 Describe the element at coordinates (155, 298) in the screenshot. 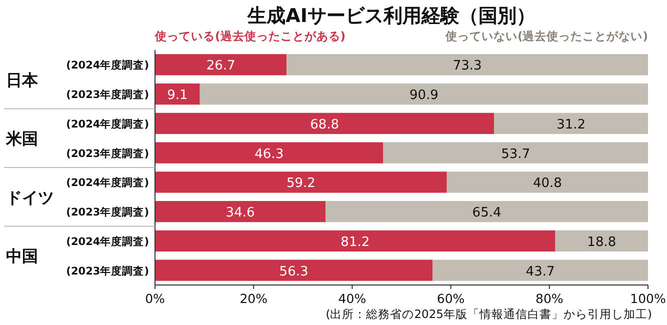

I see `x-tick-label: 0%` at that location.